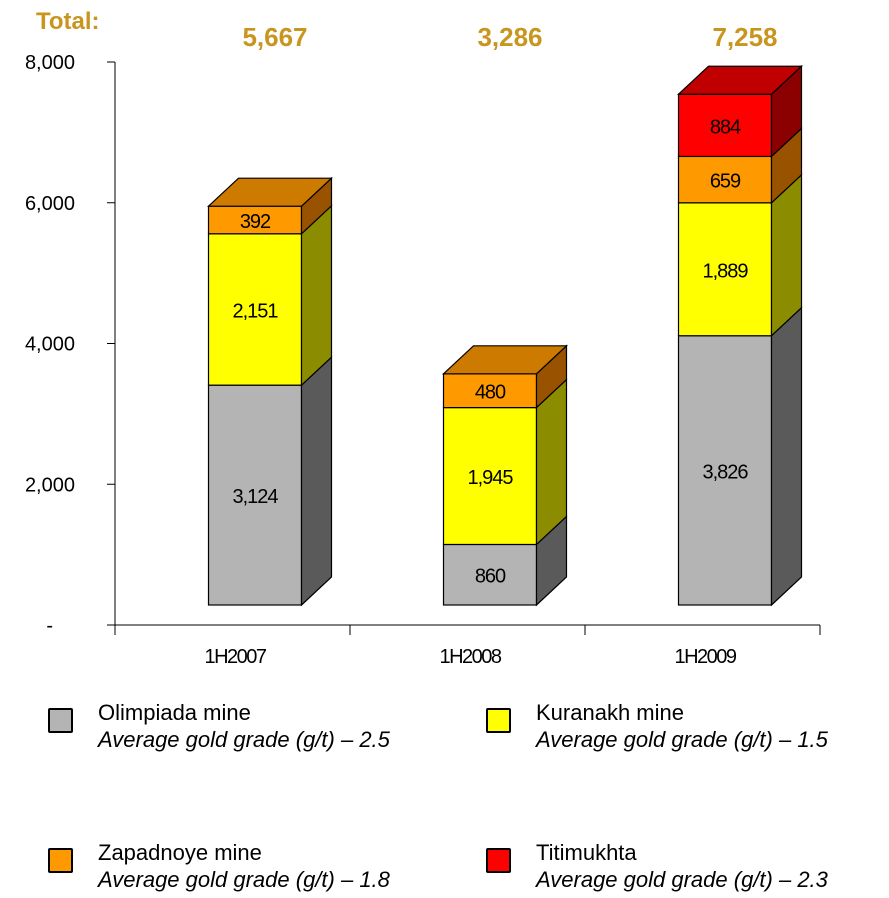 The width and height of the screenshot is (889, 898). I want to click on y-tick-label: 4,000, so click(50, 345).